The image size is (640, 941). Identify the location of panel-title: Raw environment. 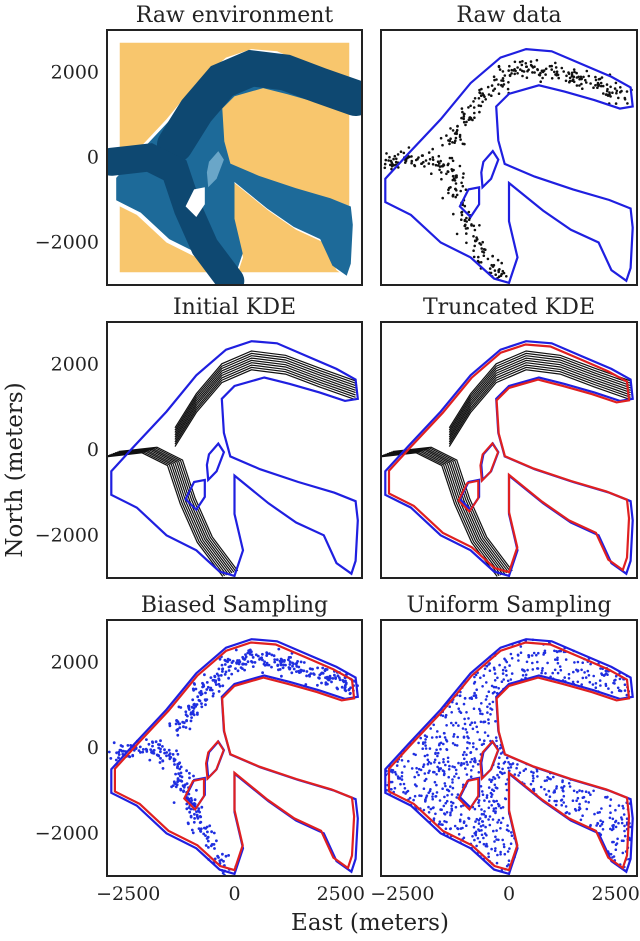
(235, 15).